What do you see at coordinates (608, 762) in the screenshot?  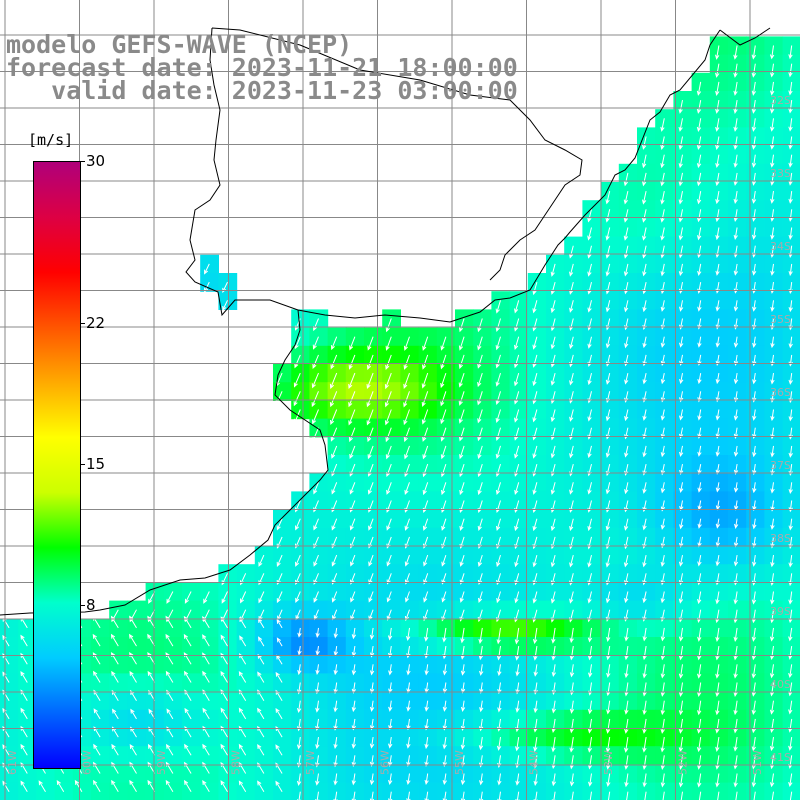 I see `longitude-label: 53W` at bounding box center [608, 762].